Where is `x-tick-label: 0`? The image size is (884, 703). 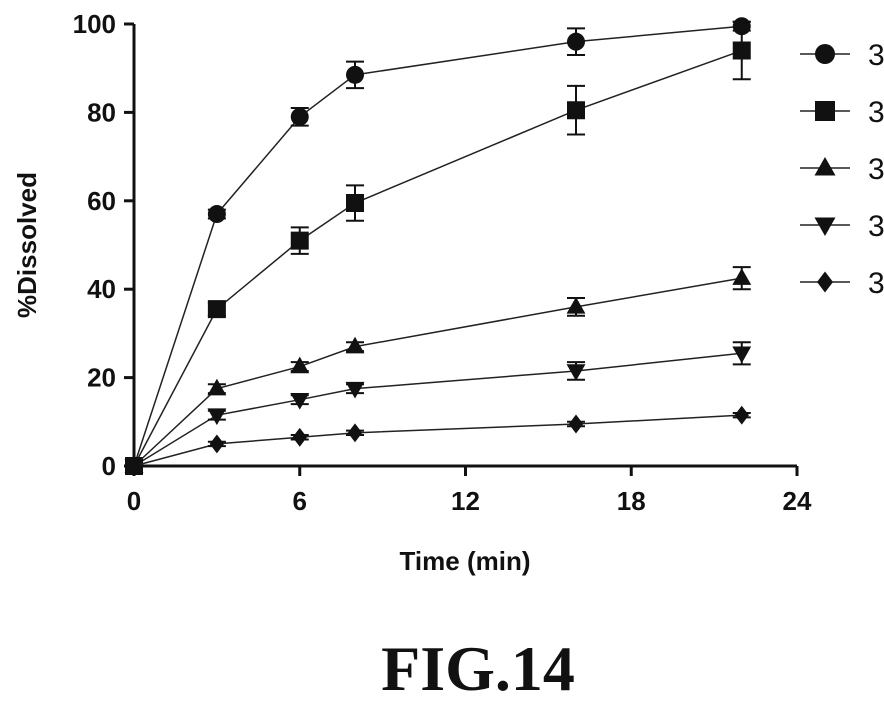 x-tick-label: 0 is located at coordinates (134, 501).